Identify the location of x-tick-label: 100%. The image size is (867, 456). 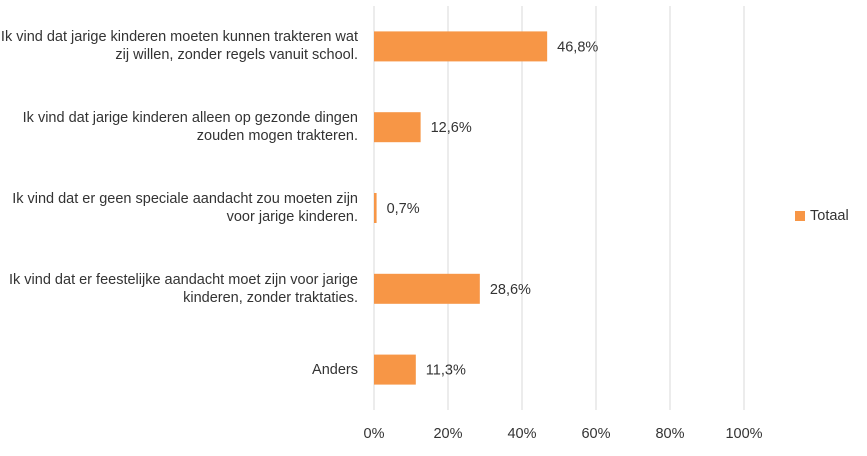
(743, 434).